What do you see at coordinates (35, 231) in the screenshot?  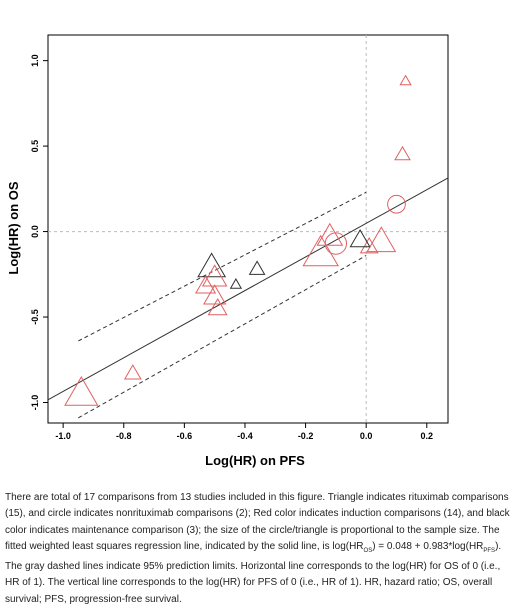 I see `y-tick-label: 0.0` at bounding box center [35, 231].